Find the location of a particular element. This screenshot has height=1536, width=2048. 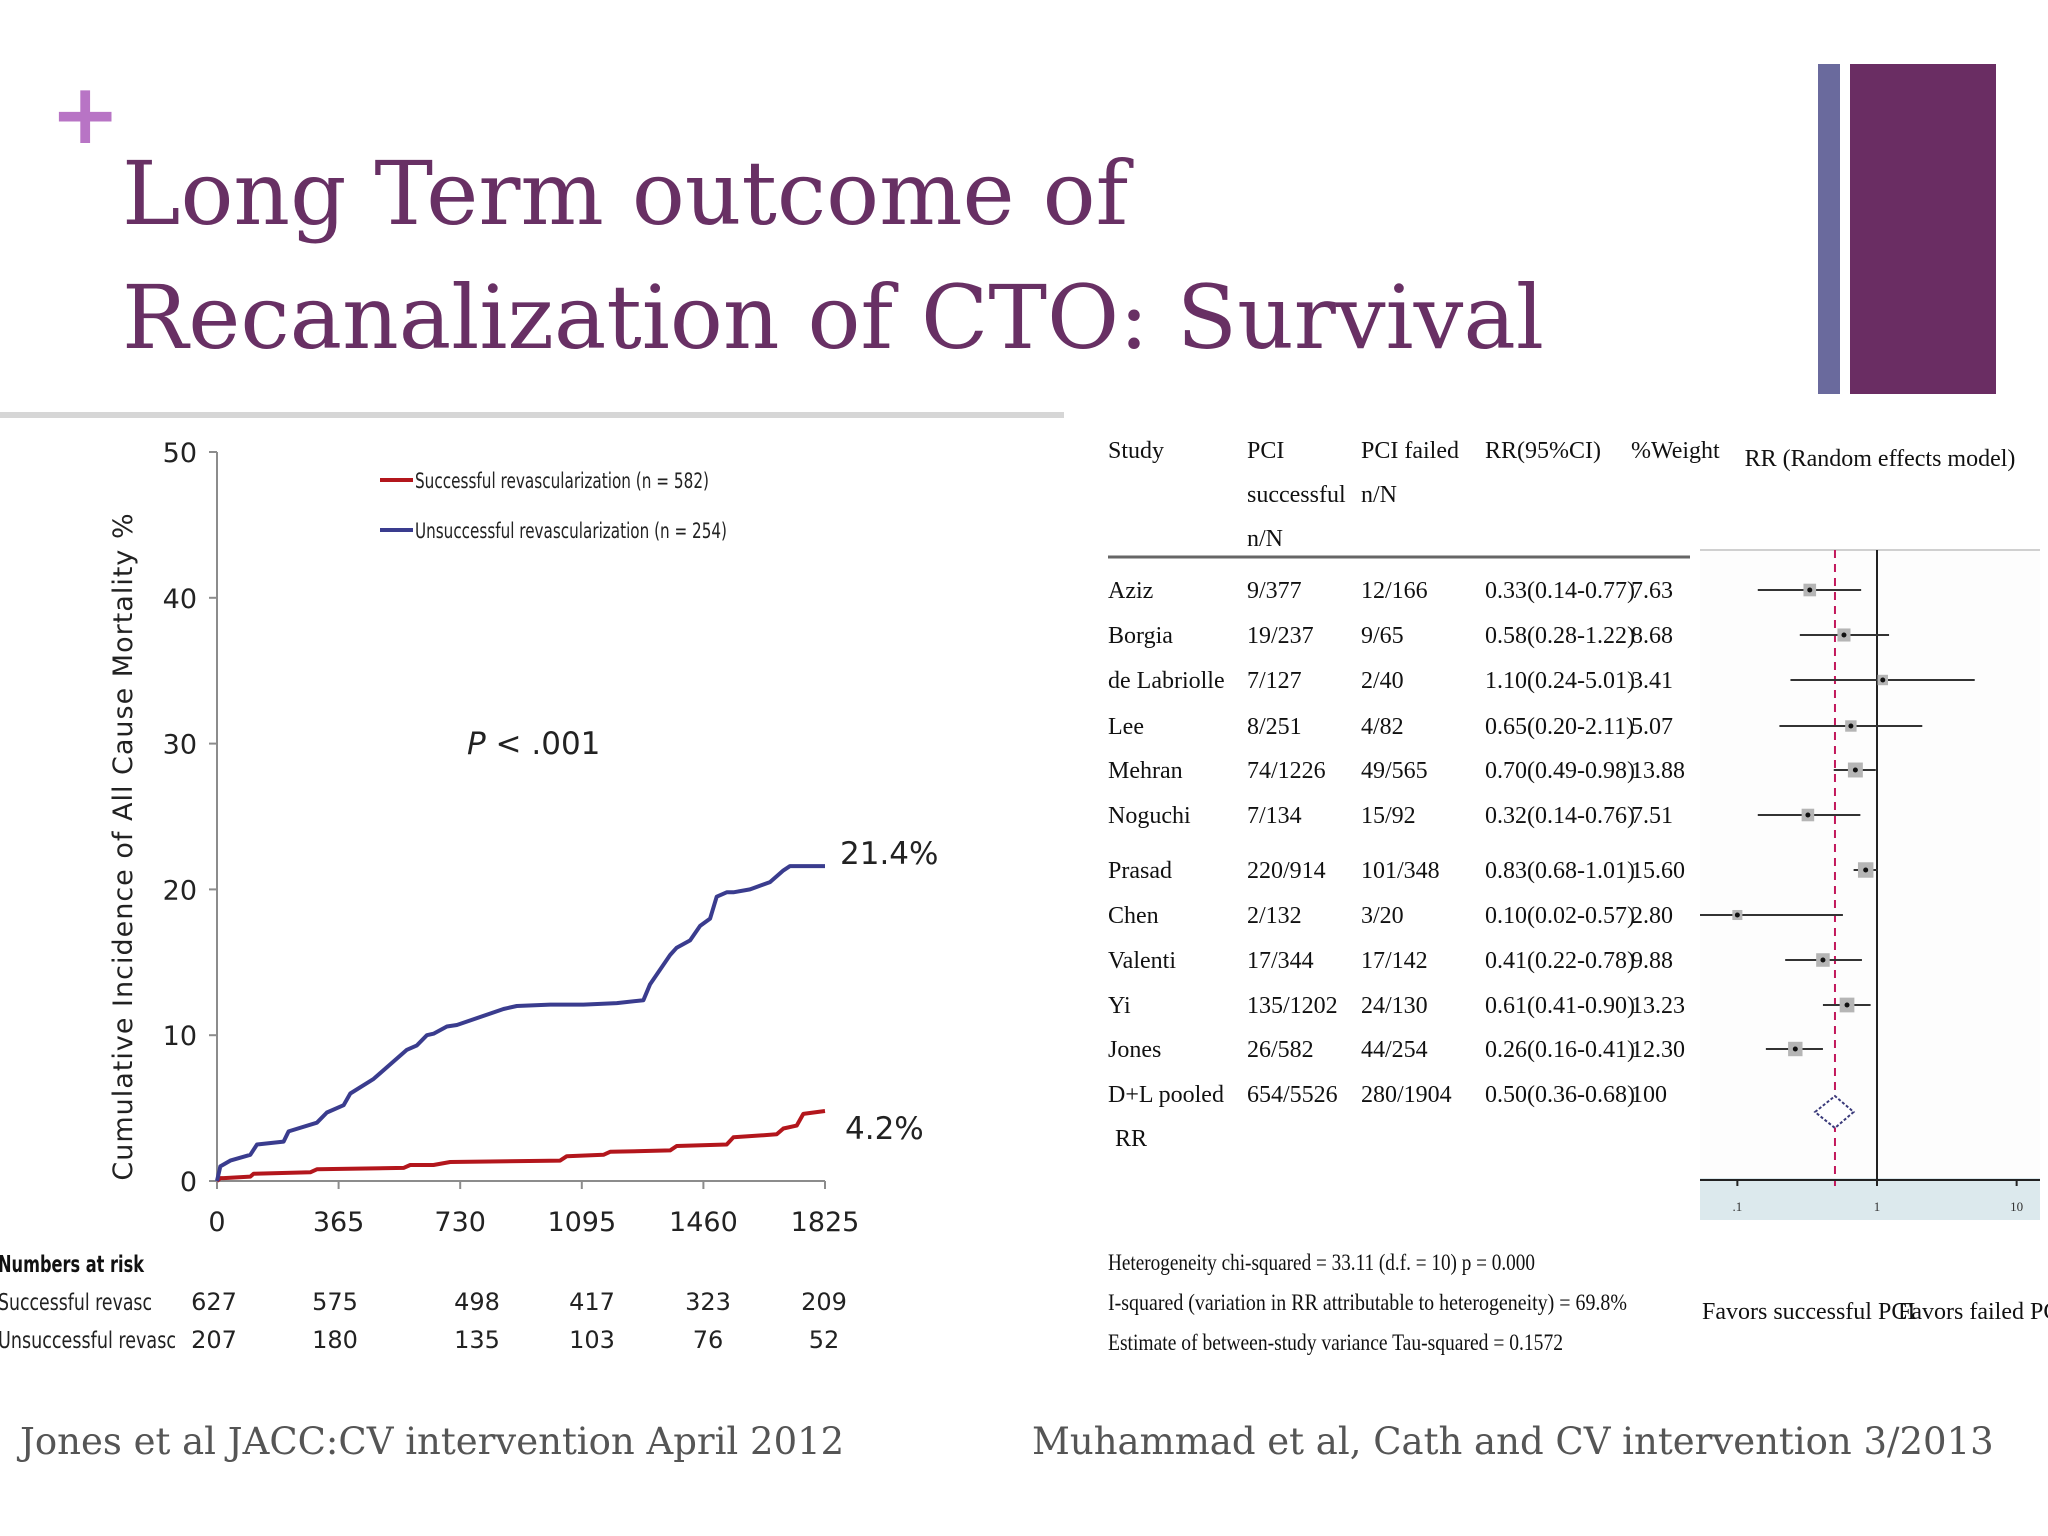

study-name: Valenti is located at coordinates (1142, 961).